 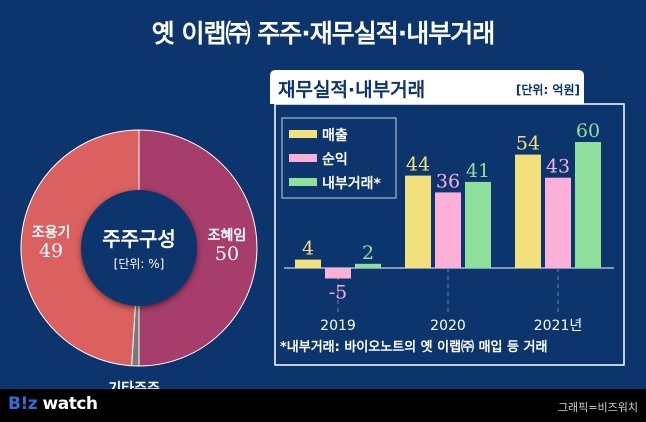 I want to click on logo-biz: B!z, so click(x=23, y=404).